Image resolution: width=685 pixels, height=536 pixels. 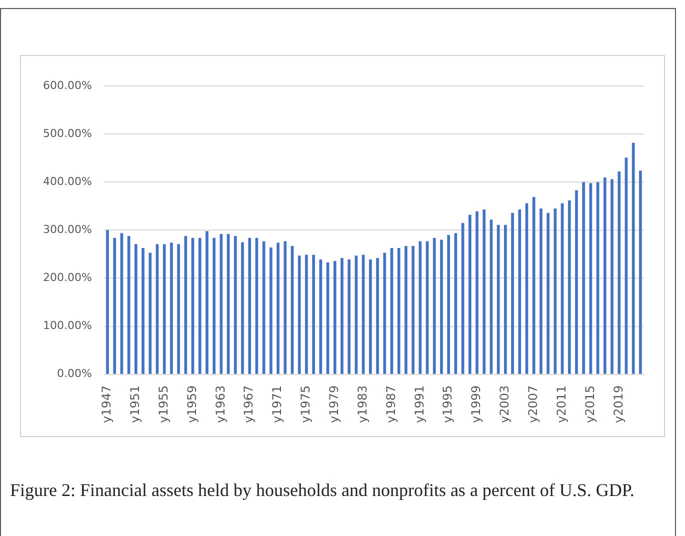 I want to click on x-tick-label: y1975, so click(x=305, y=404).